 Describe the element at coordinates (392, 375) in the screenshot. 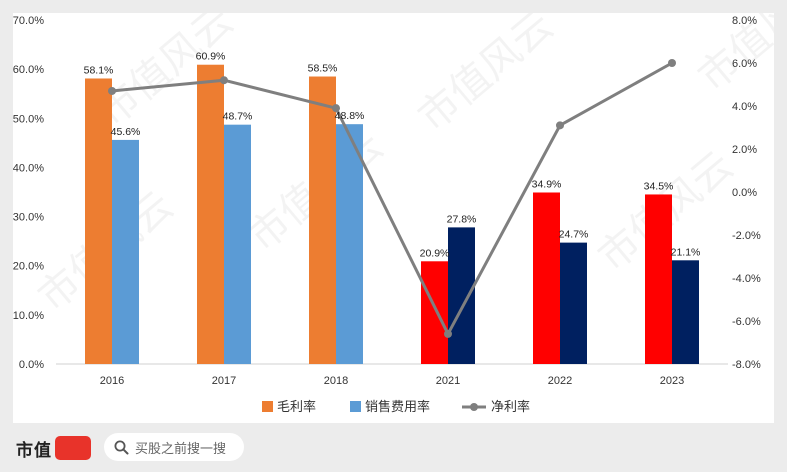

I see `x-axis: 2016 2017 2018 2021 2022 2023` at that location.